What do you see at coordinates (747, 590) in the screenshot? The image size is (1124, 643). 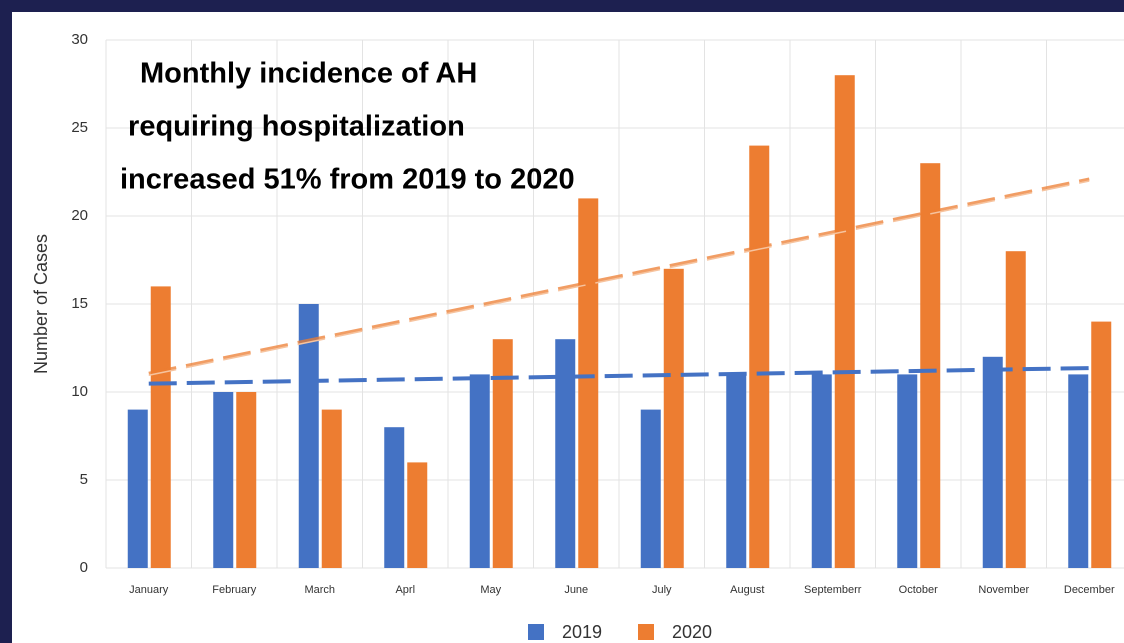 I see `x-tick-label: August` at bounding box center [747, 590].